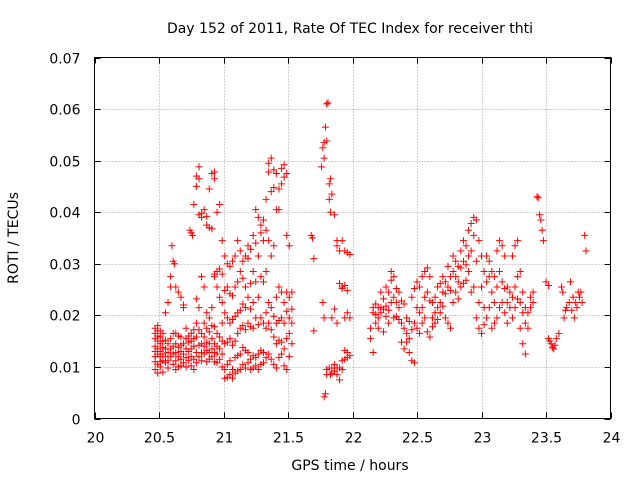  What do you see at coordinates (349, 466) in the screenshot?
I see `x-axis-label: GPS time / hours` at bounding box center [349, 466].